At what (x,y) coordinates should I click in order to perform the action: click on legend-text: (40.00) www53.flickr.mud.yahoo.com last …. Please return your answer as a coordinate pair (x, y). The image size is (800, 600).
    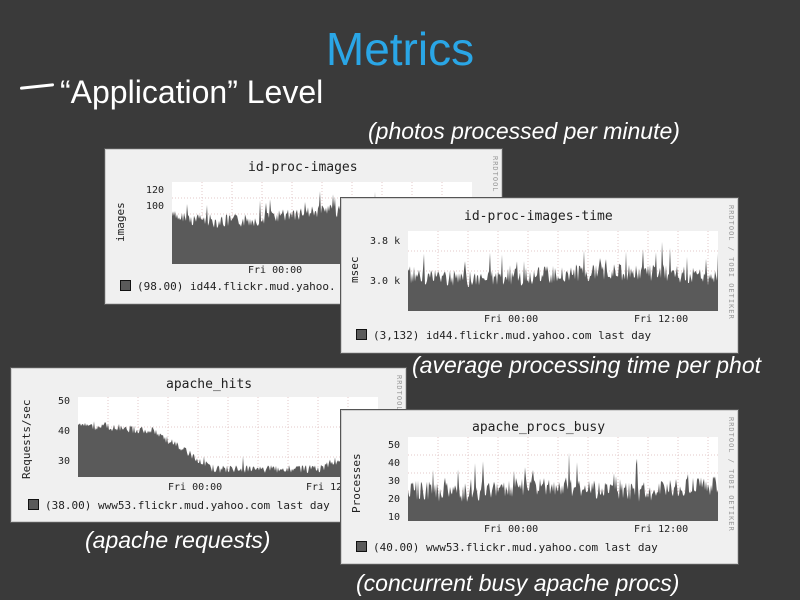
    Looking at the image, I should click on (515, 547).